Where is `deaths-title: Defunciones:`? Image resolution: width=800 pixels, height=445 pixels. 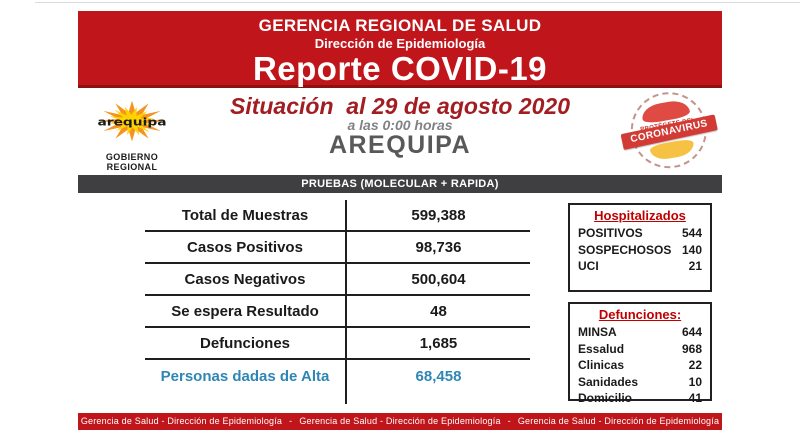
deaths-title: Defunciones: is located at coordinates (640, 314).